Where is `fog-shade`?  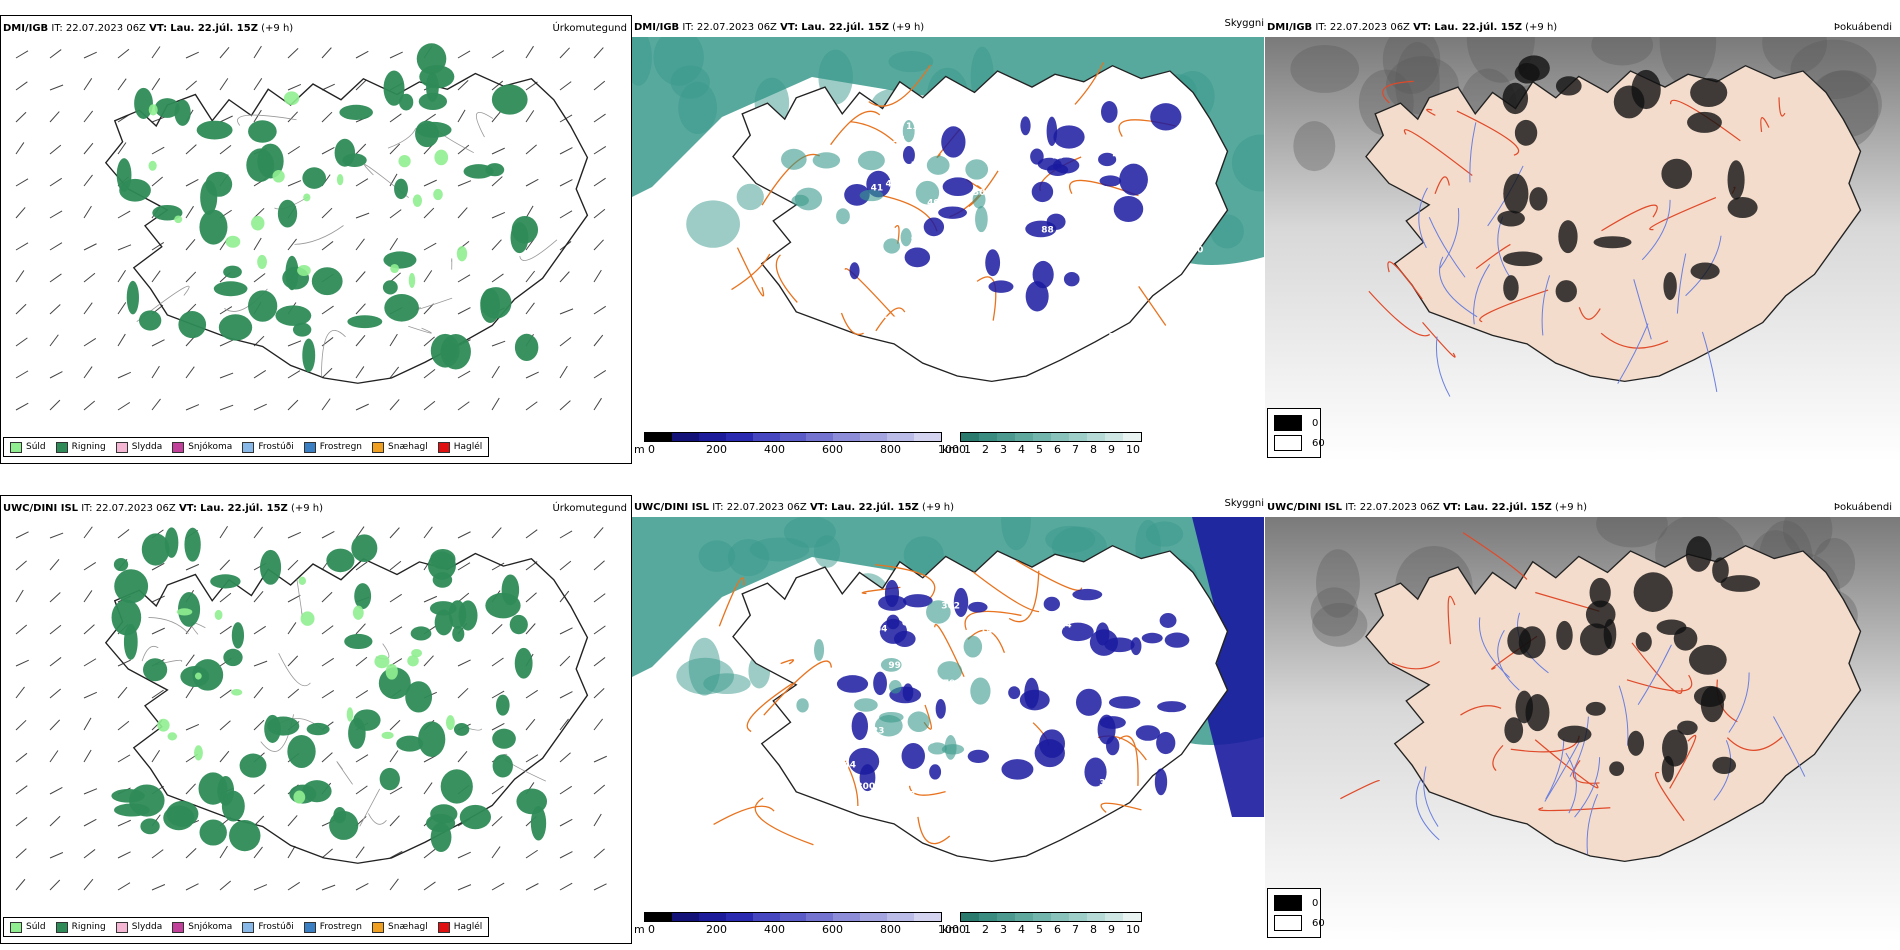 fog-shade is located at coordinates (1411, 65).